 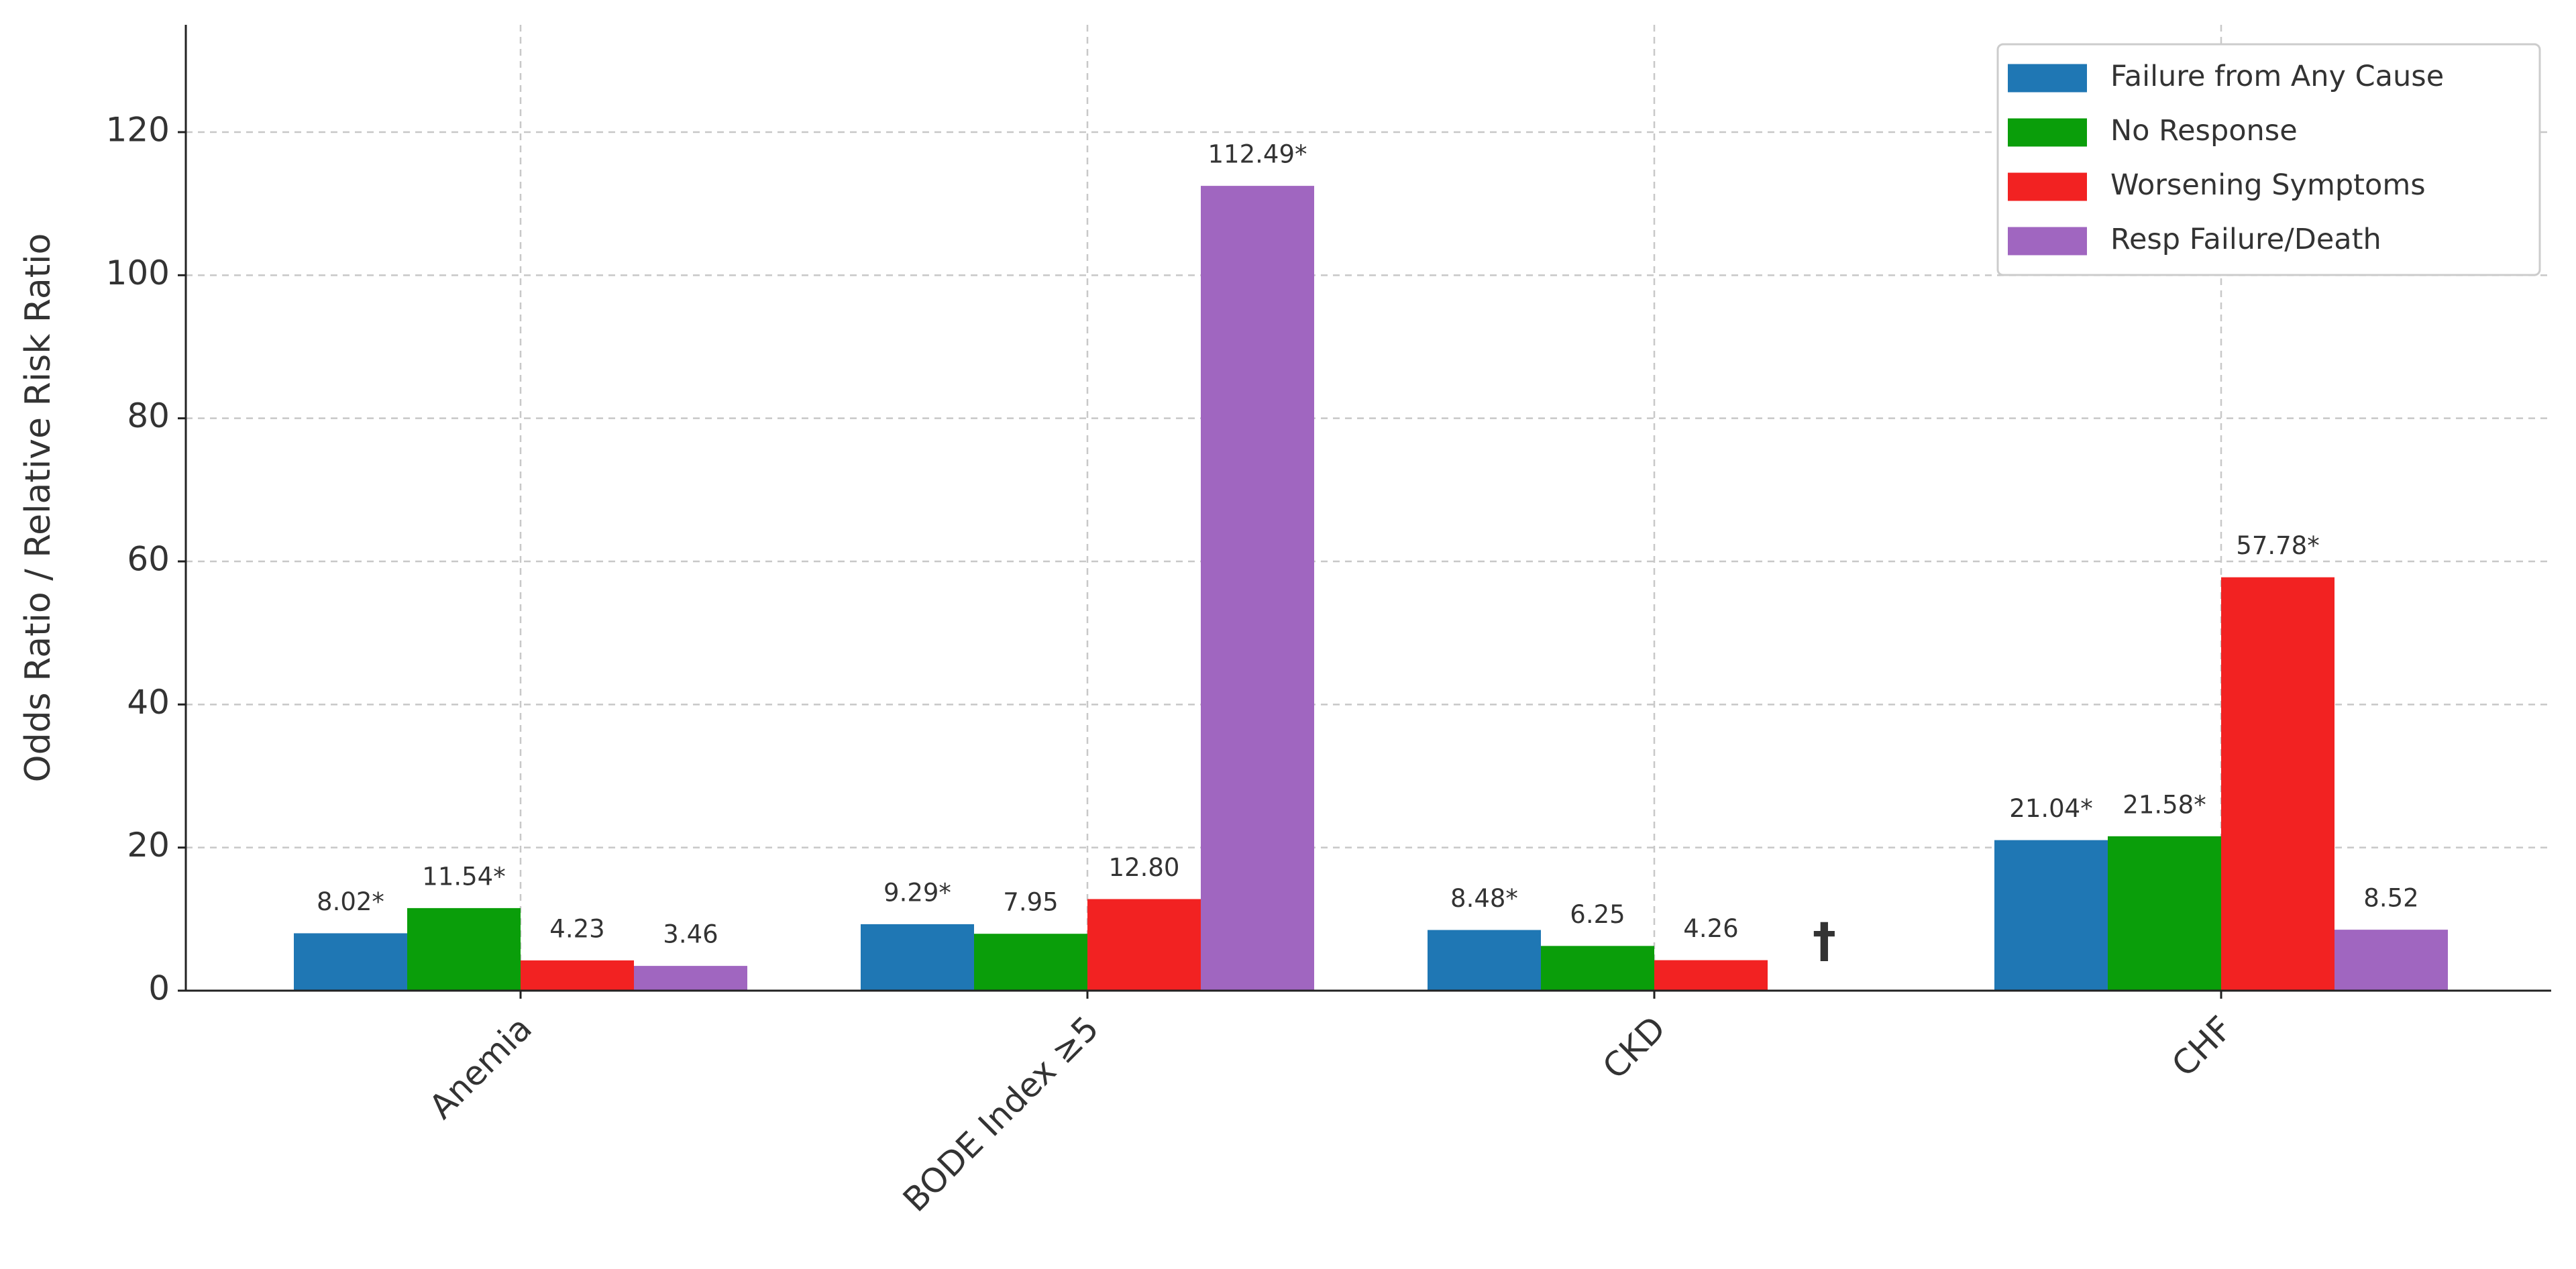 I want to click on value-label: 3.46, so click(x=690, y=934).